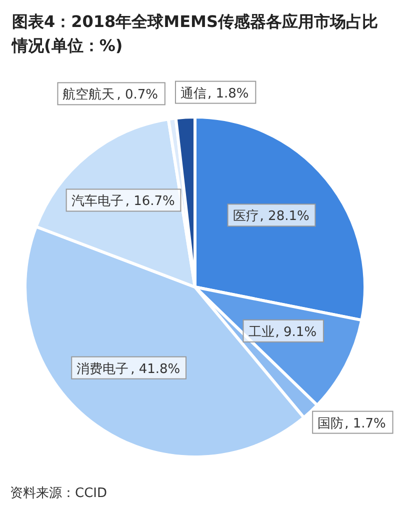 The image size is (410, 519). I want to click on slice-label: 医疗, so click(245, 216).